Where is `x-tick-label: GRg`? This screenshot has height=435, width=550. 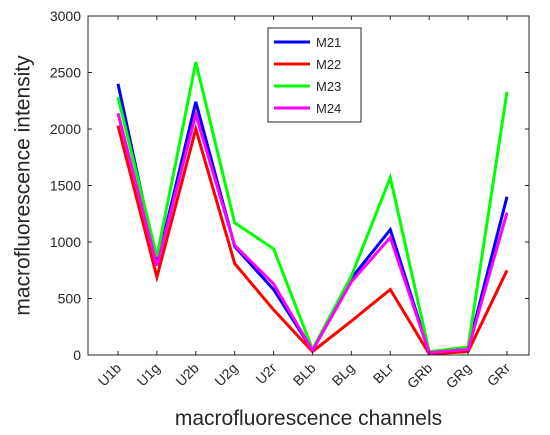
x-tick-label: GRg is located at coordinates (459, 376).